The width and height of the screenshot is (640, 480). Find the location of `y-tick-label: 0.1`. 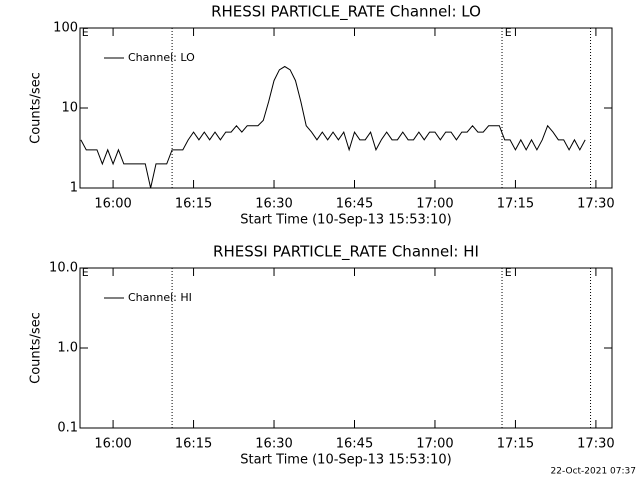

y-tick-label: 0.1 is located at coordinates (67, 428).